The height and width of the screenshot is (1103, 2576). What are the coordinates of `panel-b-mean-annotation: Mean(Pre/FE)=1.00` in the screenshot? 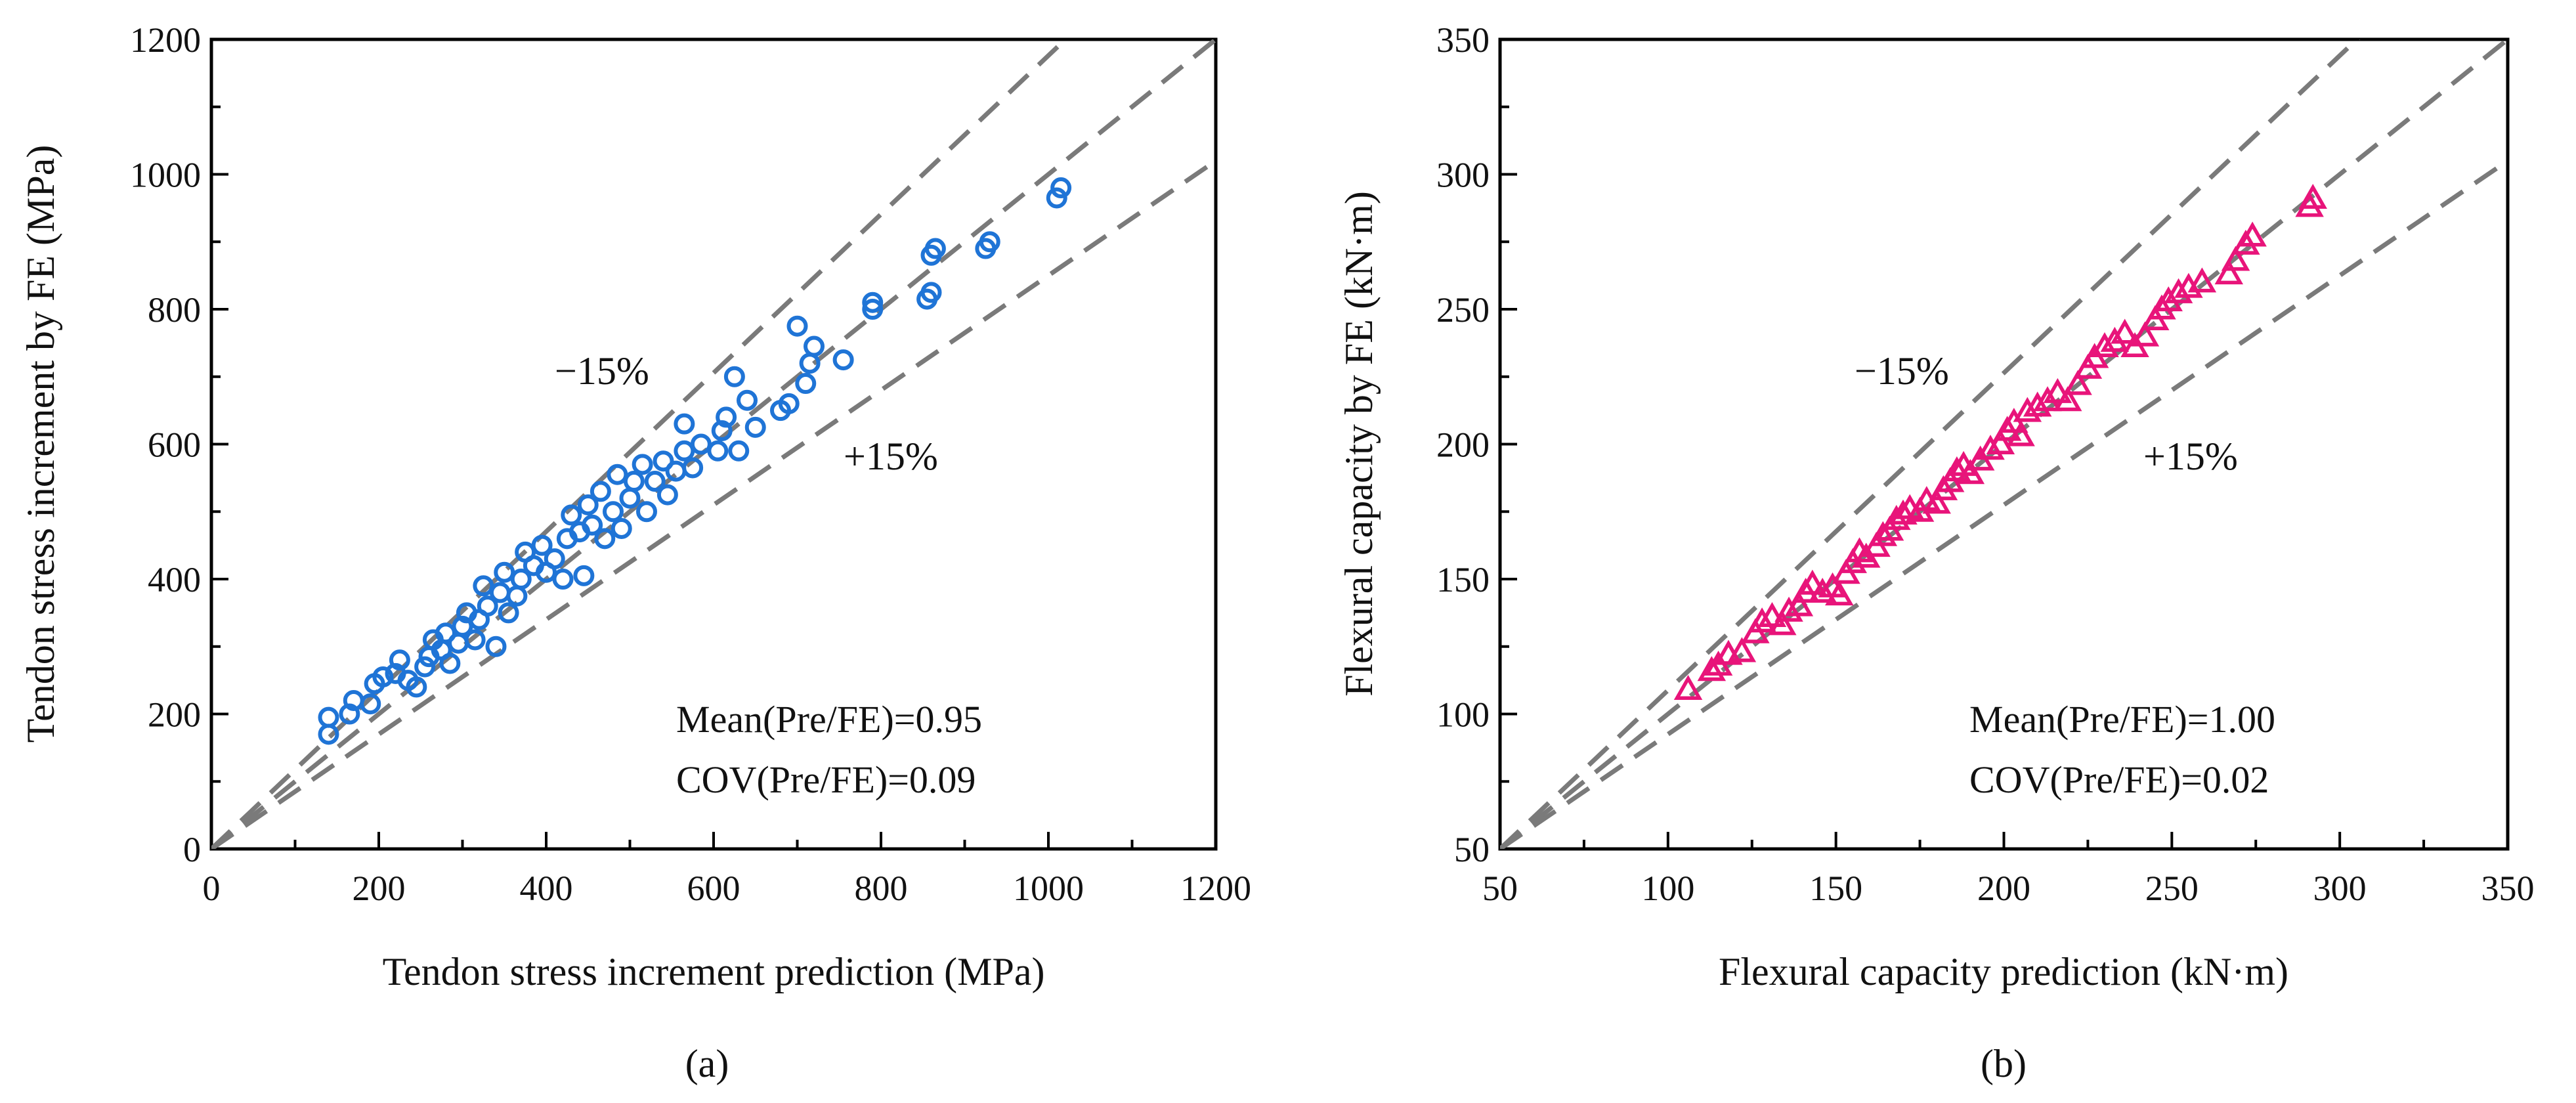 It's located at (2122, 719).